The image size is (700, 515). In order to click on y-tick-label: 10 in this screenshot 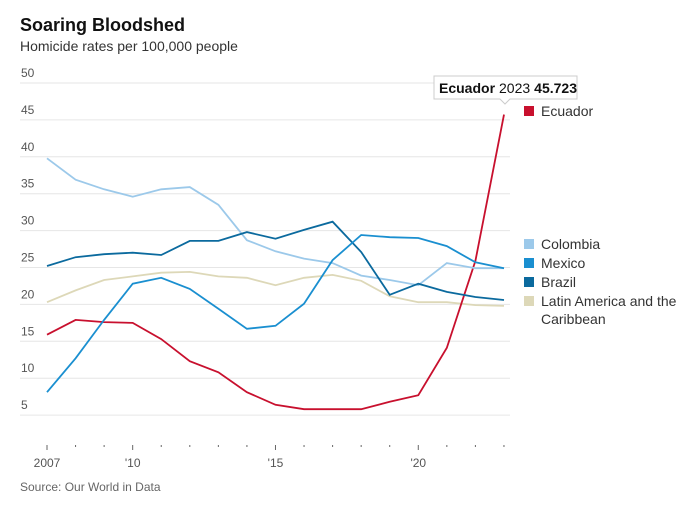, I will do `click(28, 368)`.